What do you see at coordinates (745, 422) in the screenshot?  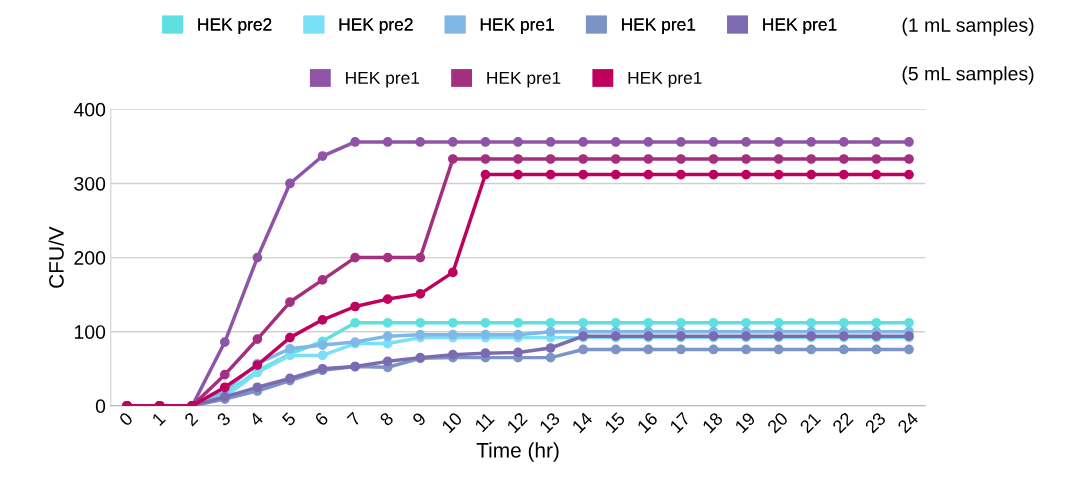 I see `x-tick-label: 19` at bounding box center [745, 422].